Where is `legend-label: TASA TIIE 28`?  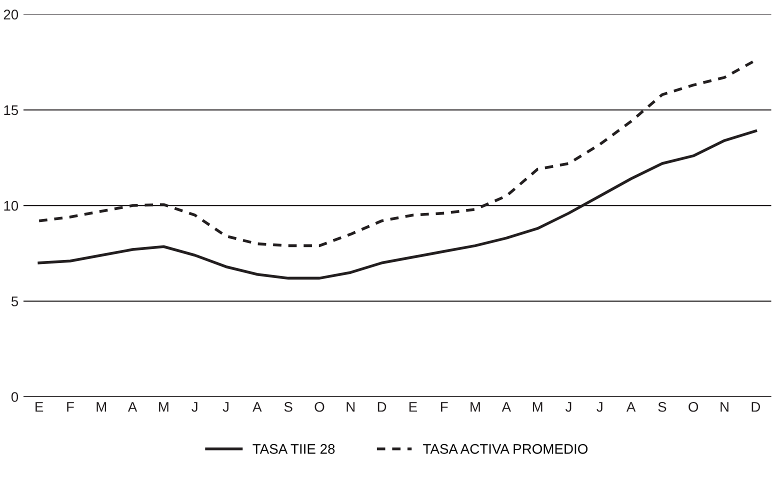 legend-label: TASA TIIE 28 is located at coordinates (293, 449).